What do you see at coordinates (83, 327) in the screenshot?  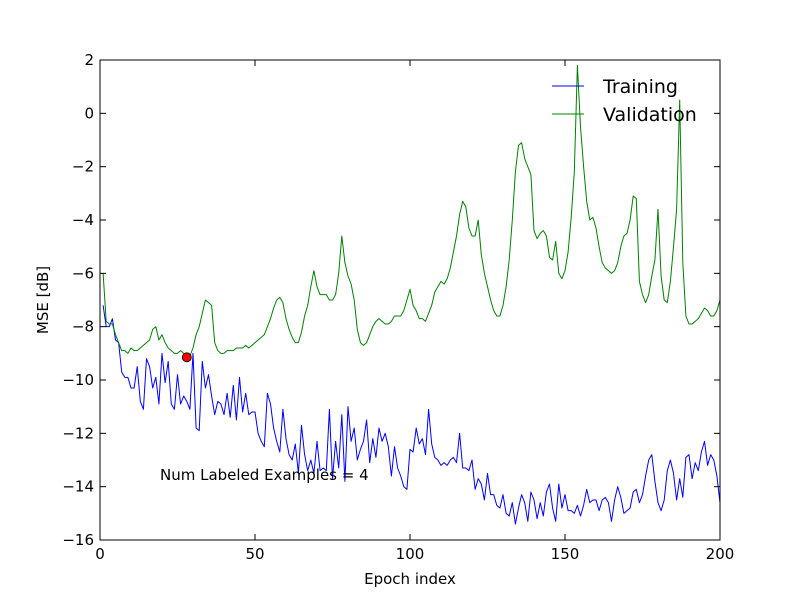 I see `y-tick-label: −8` at bounding box center [83, 327].